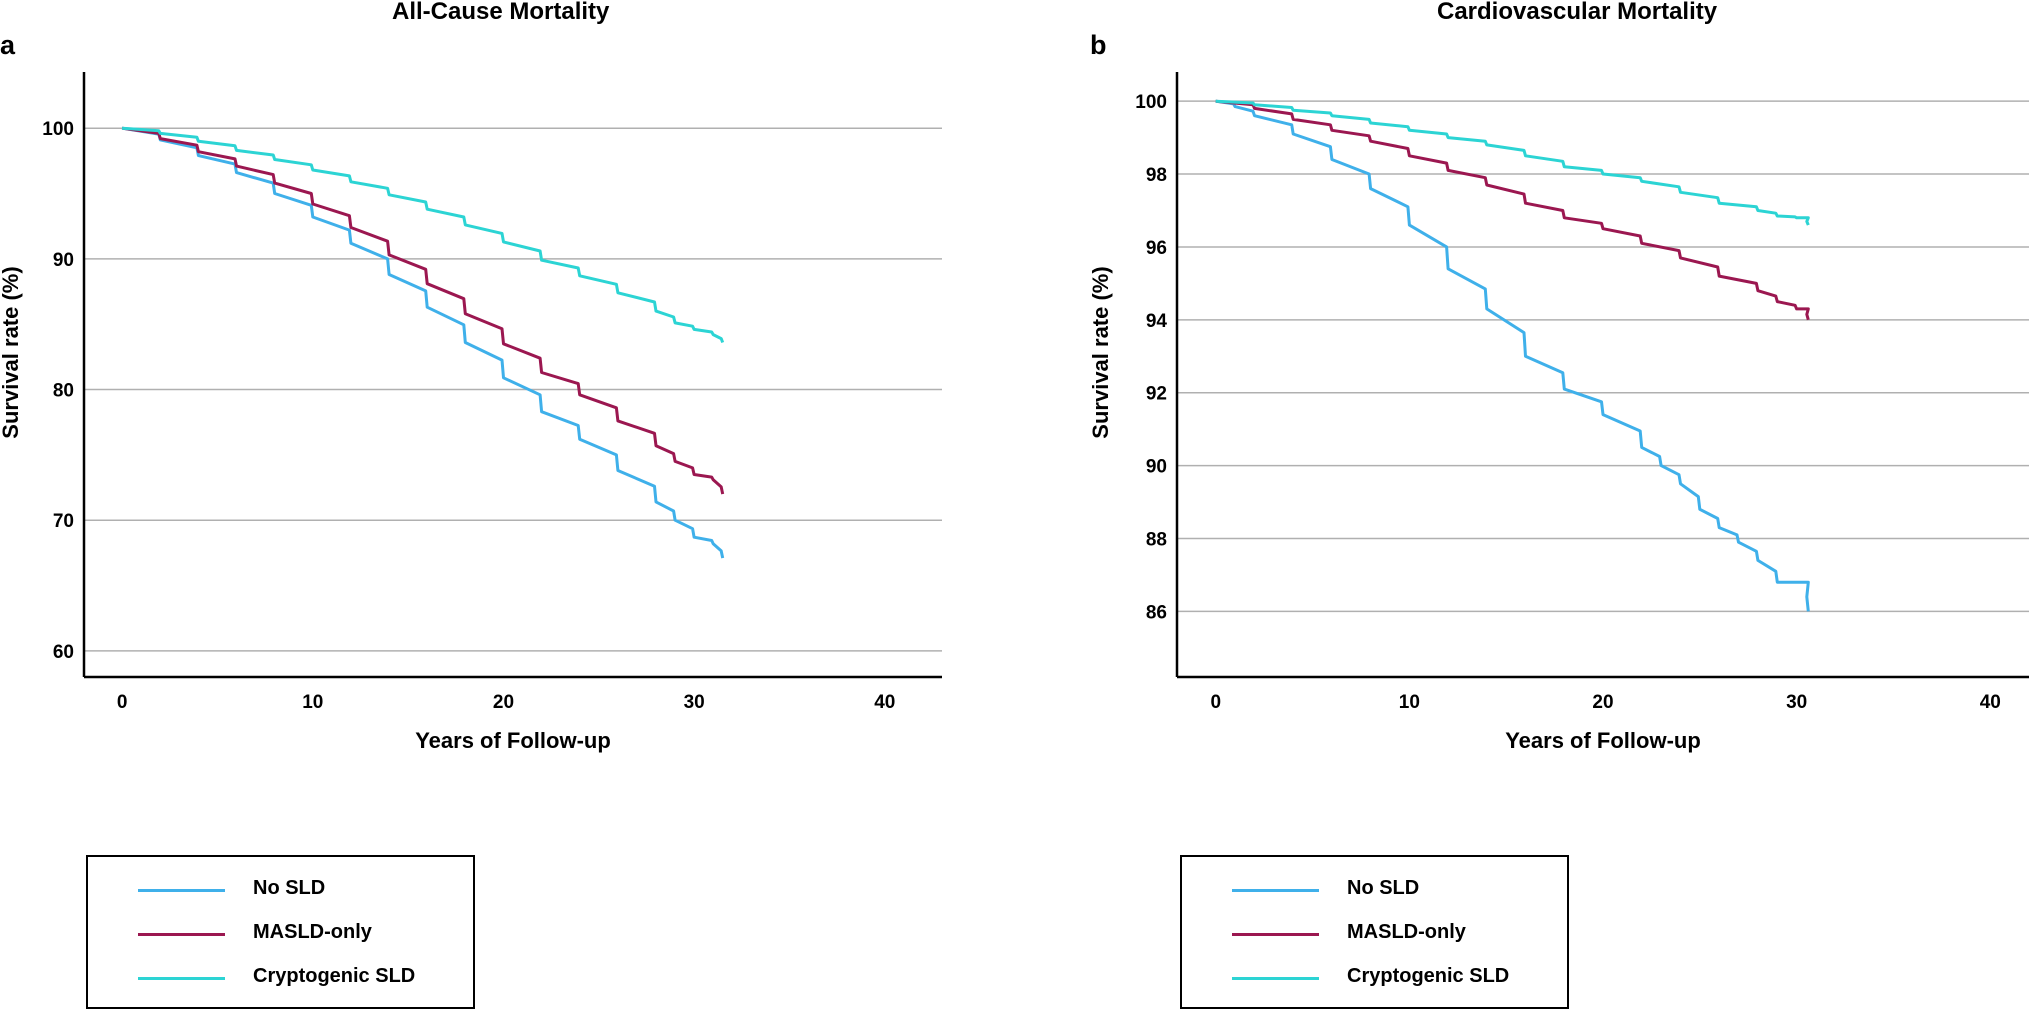 The width and height of the screenshot is (2029, 1011). Describe the element at coordinates (63, 391) in the screenshot. I see `y-tick-label: 80` at that location.